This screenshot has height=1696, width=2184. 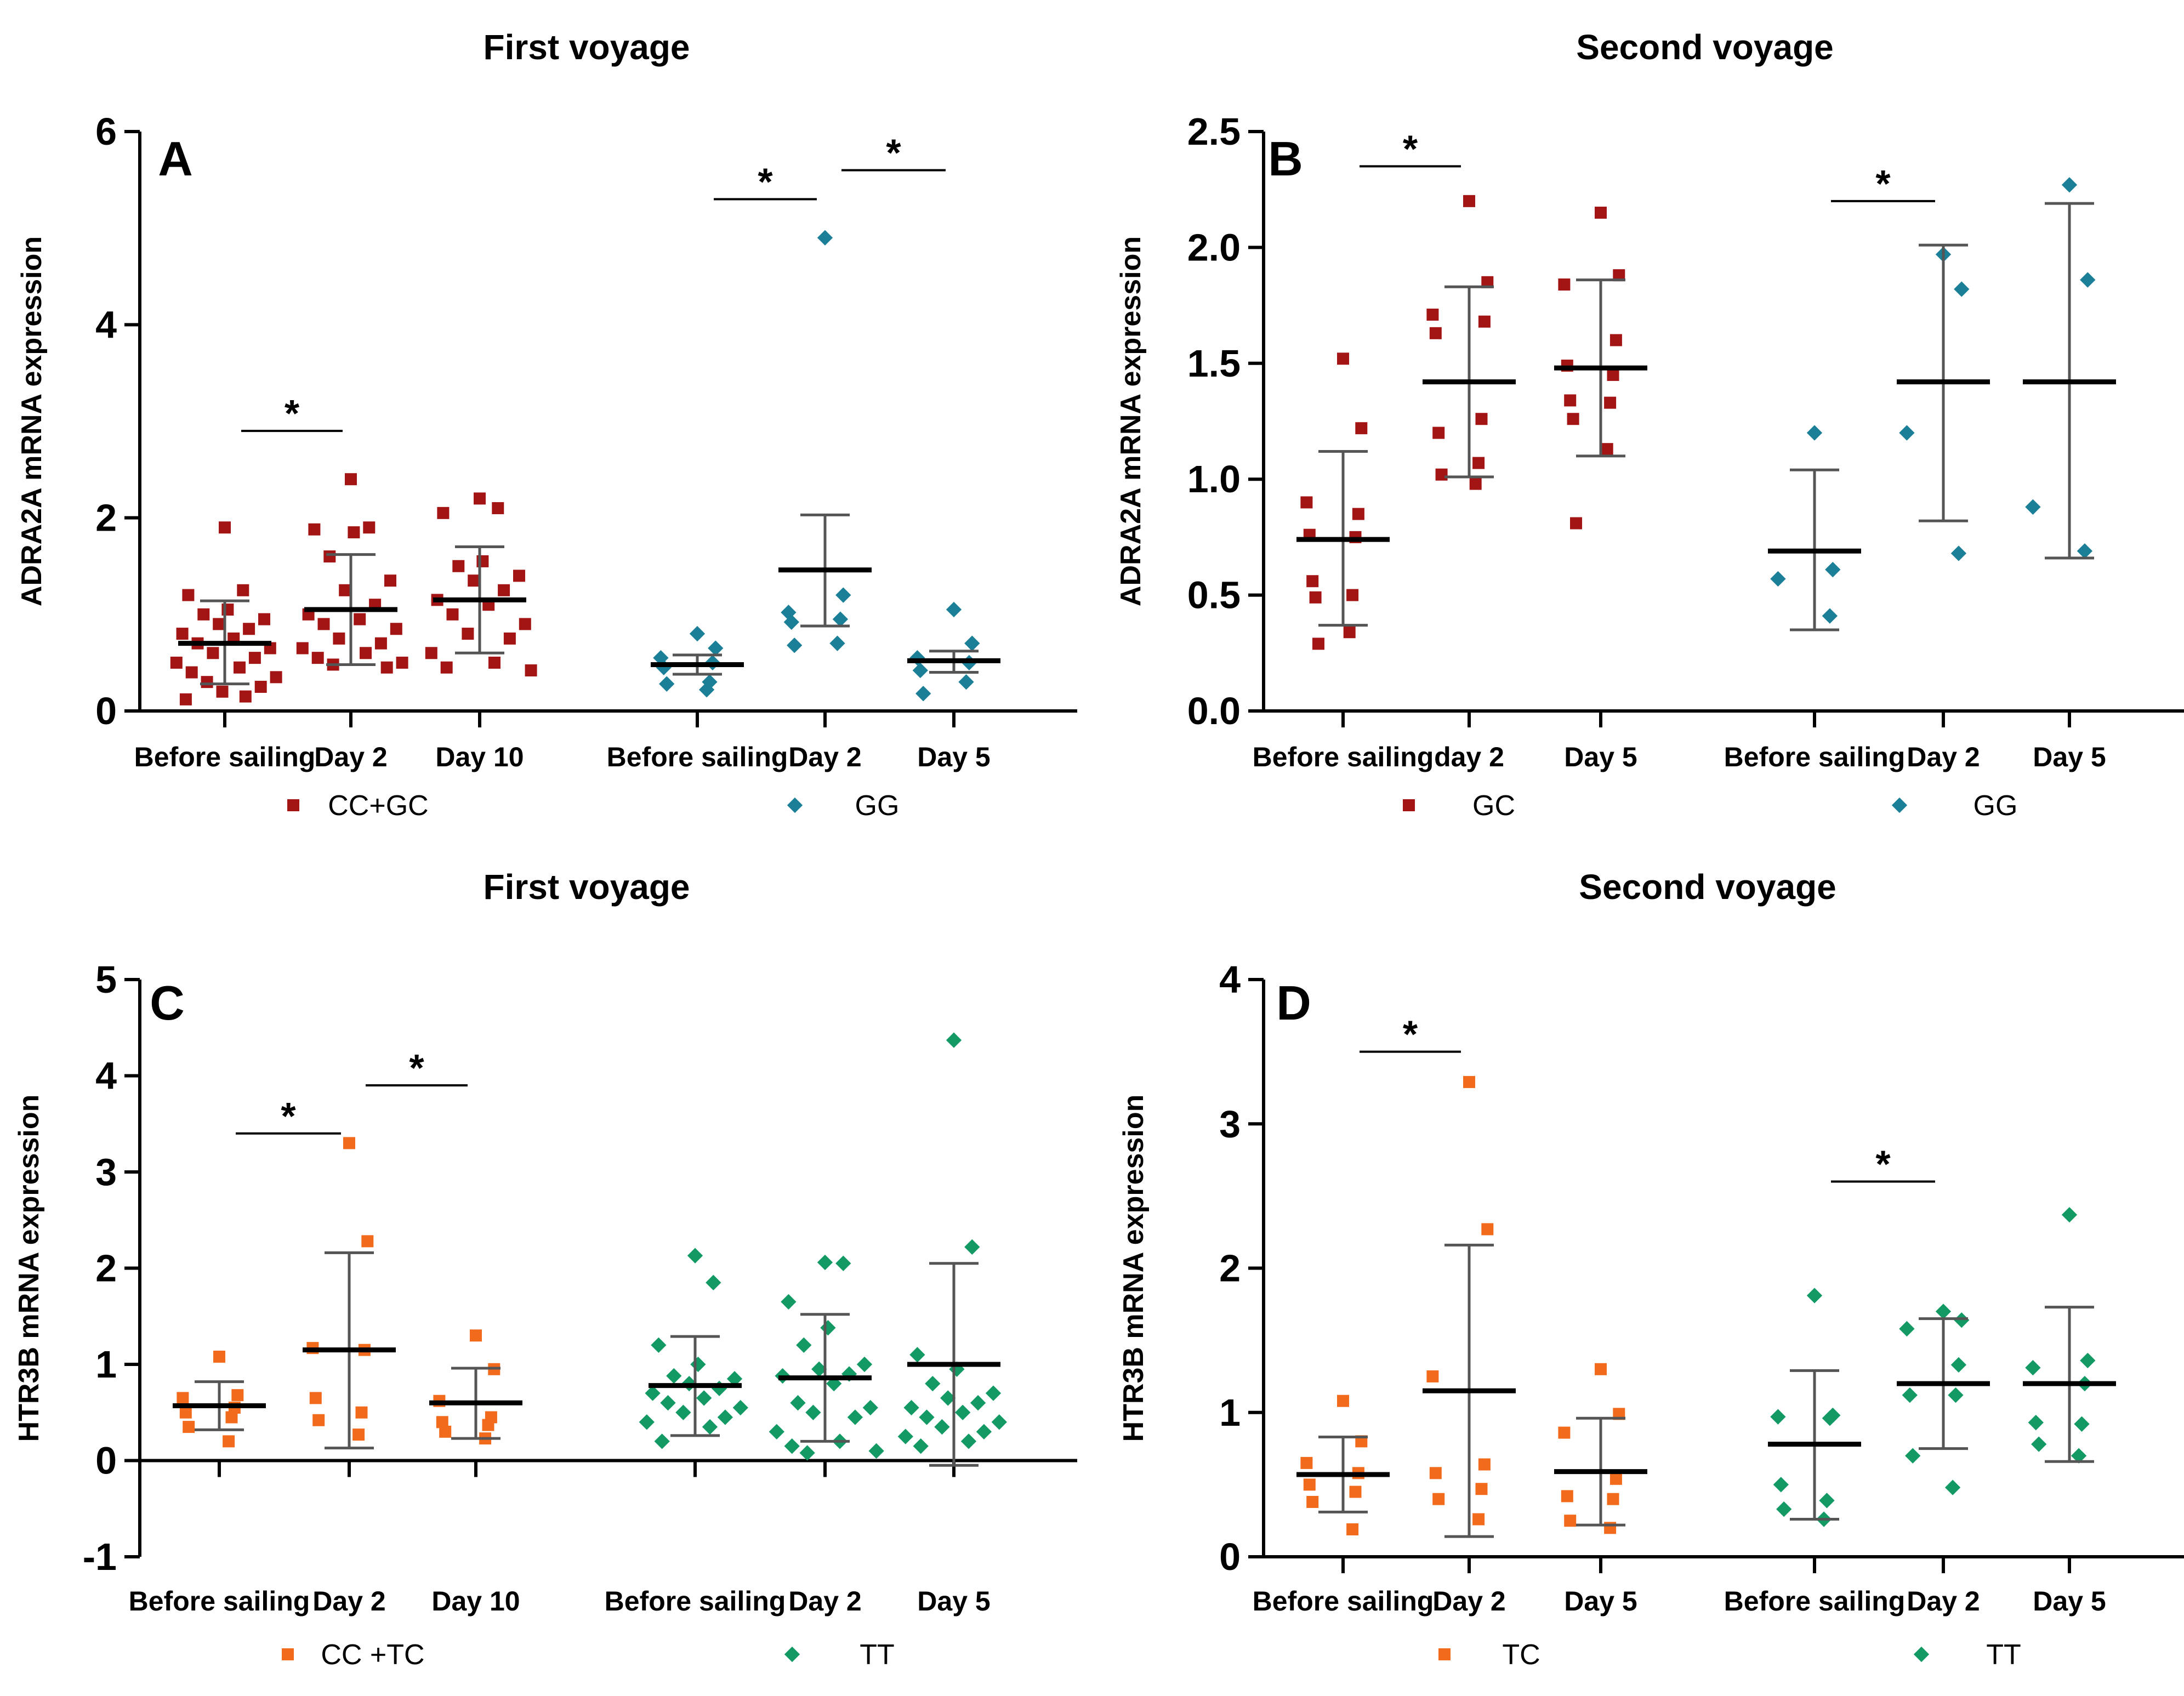 What do you see at coordinates (1230, 1124) in the screenshot?
I see `y-tick-label: 3` at bounding box center [1230, 1124].